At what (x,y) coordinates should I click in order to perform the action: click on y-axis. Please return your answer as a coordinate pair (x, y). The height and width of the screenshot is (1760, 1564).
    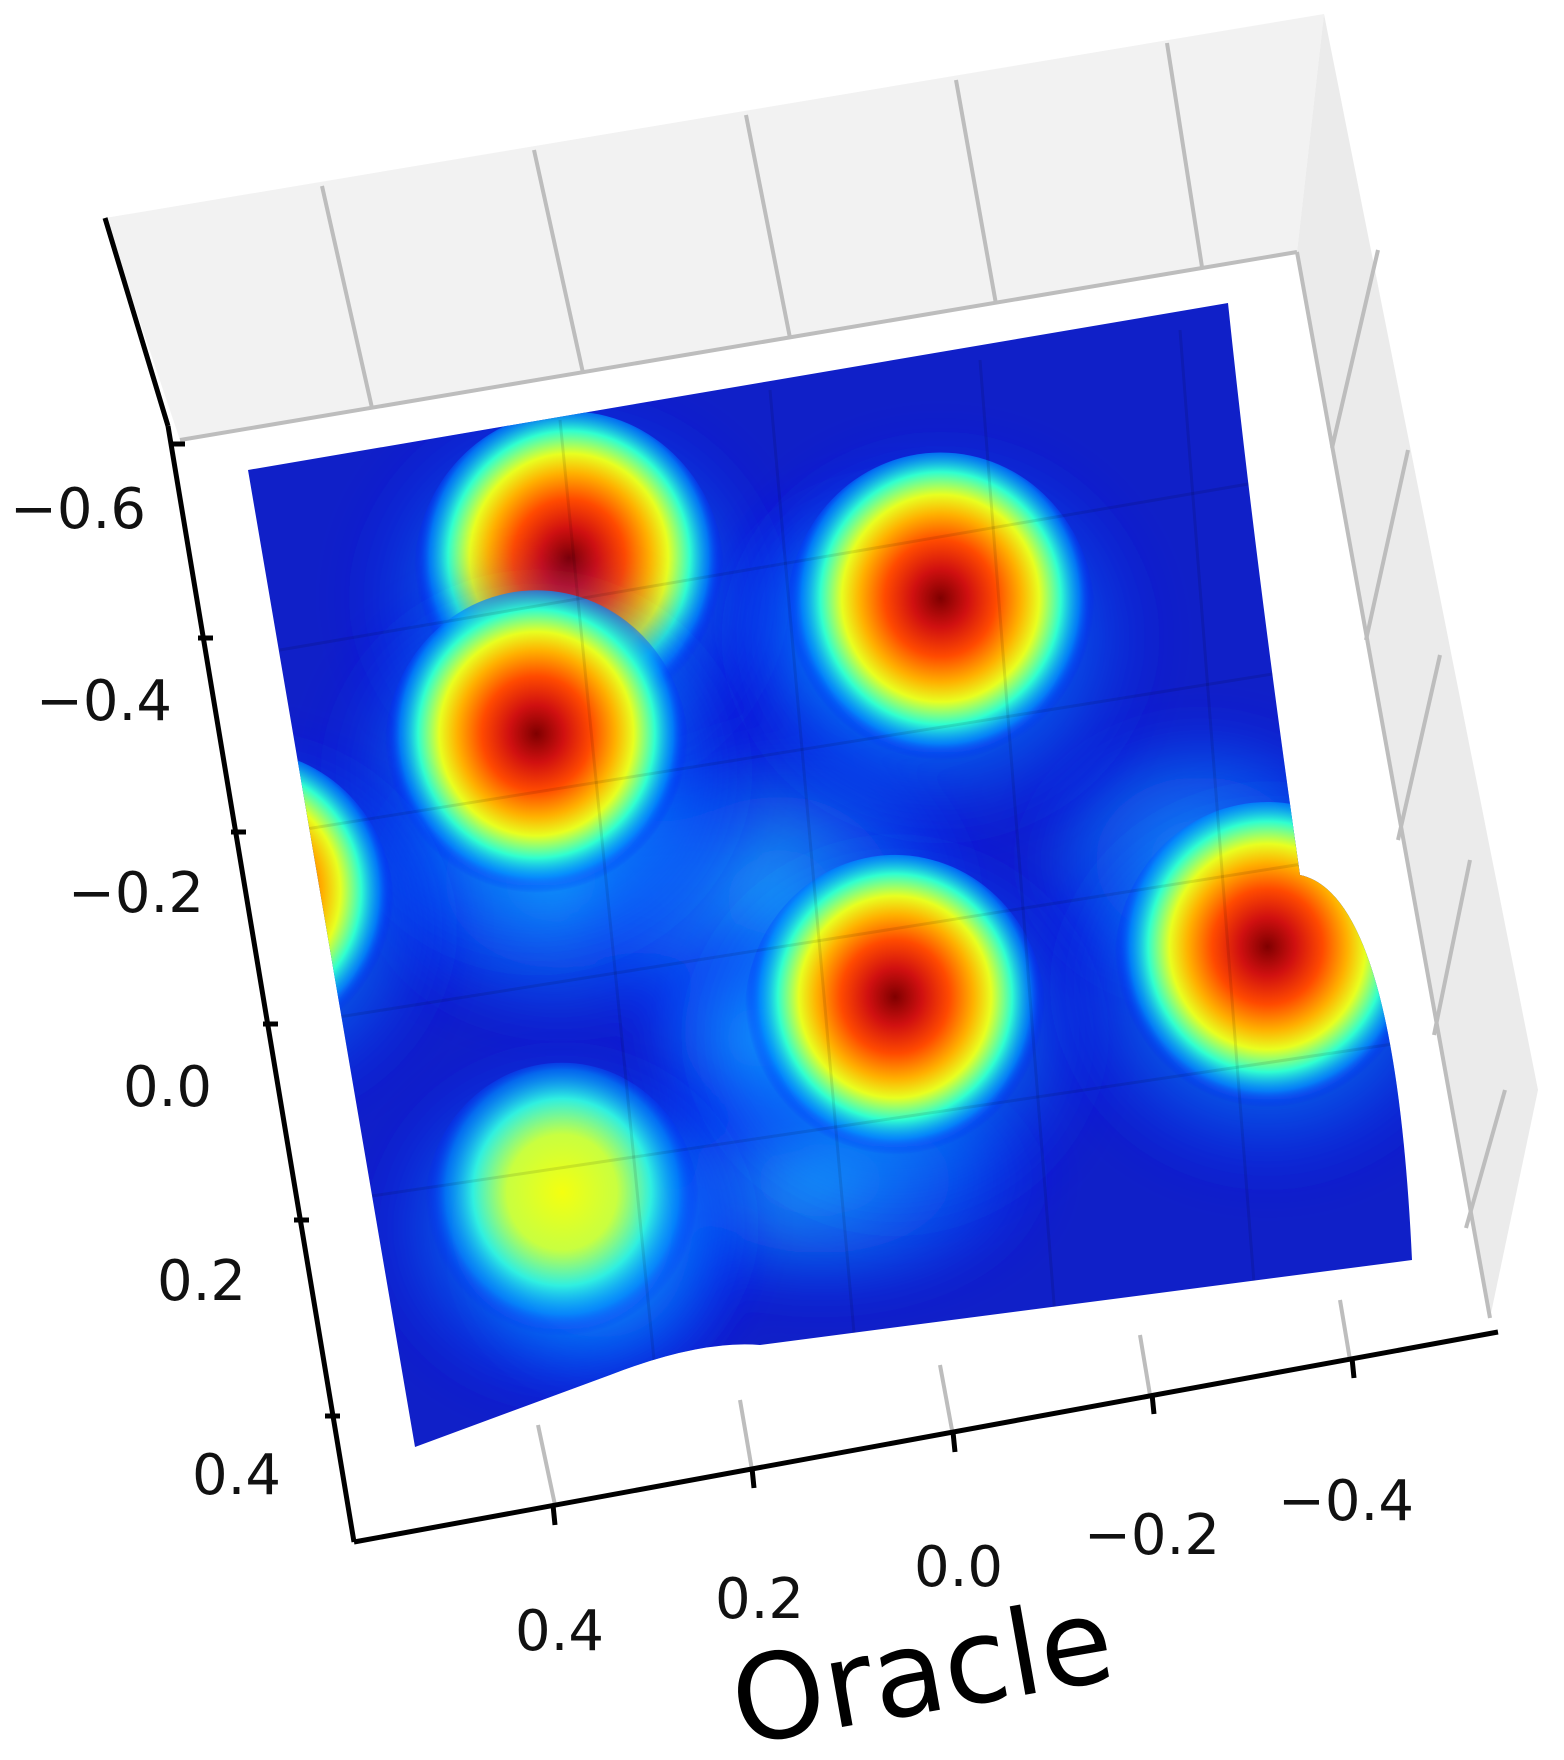
    Looking at the image, I should click on (229, 880).